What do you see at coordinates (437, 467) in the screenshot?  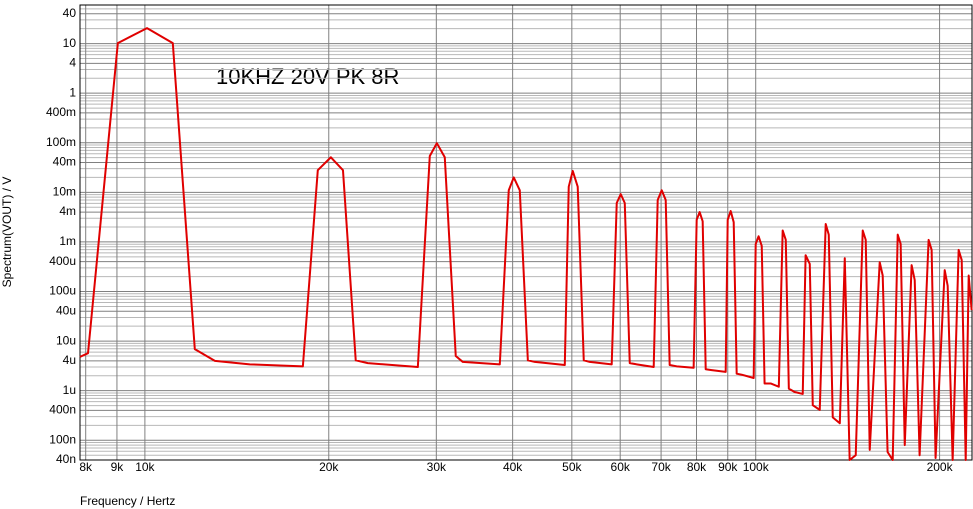 I see `x-tick-label: 30k` at bounding box center [437, 467].